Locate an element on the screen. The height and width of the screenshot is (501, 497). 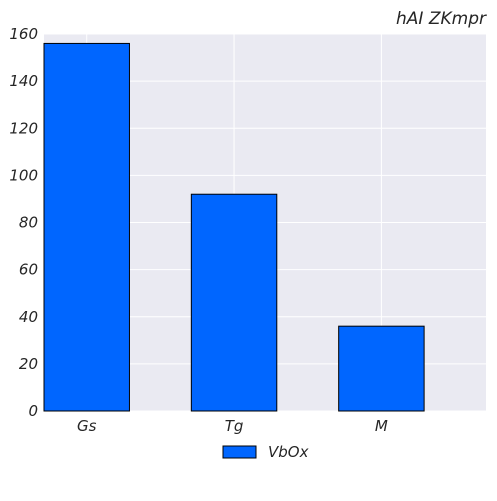
legend: VbOx is located at coordinates (265, 452).